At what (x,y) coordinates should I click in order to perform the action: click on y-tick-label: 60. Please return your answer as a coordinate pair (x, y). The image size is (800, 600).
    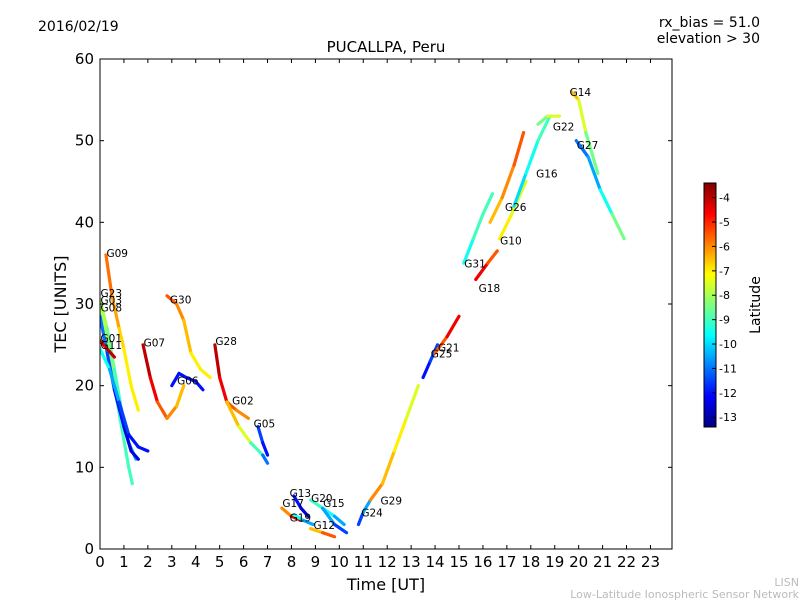
    Looking at the image, I should click on (84, 59).